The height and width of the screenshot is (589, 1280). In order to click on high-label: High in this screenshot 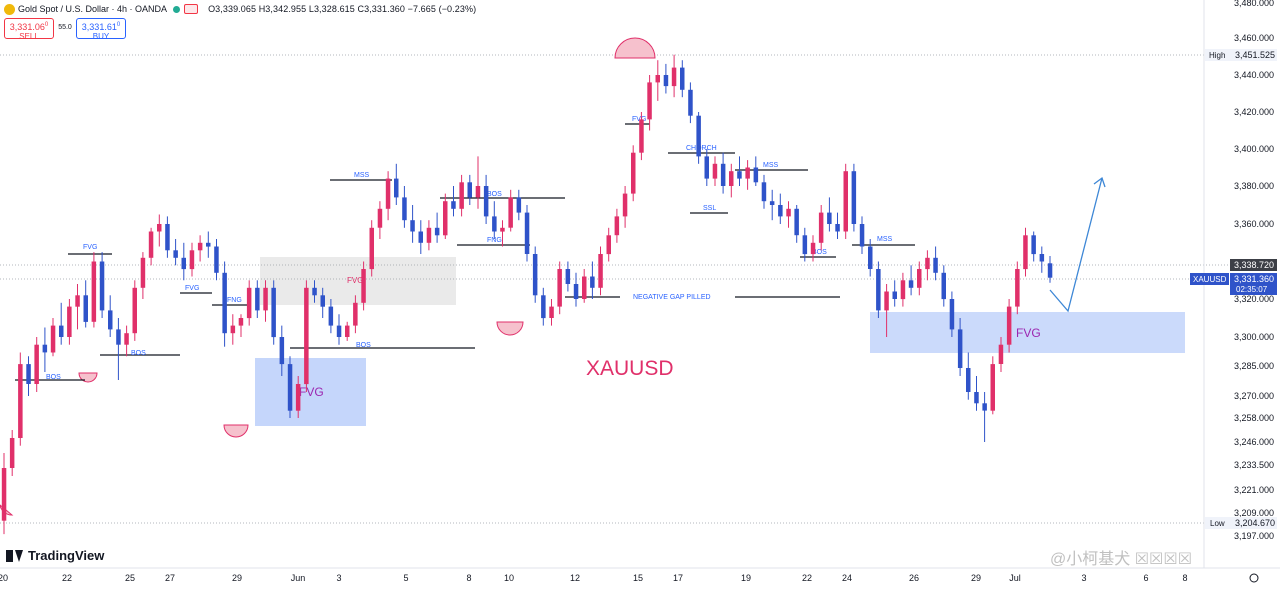, I will do `click(1217, 55)`.